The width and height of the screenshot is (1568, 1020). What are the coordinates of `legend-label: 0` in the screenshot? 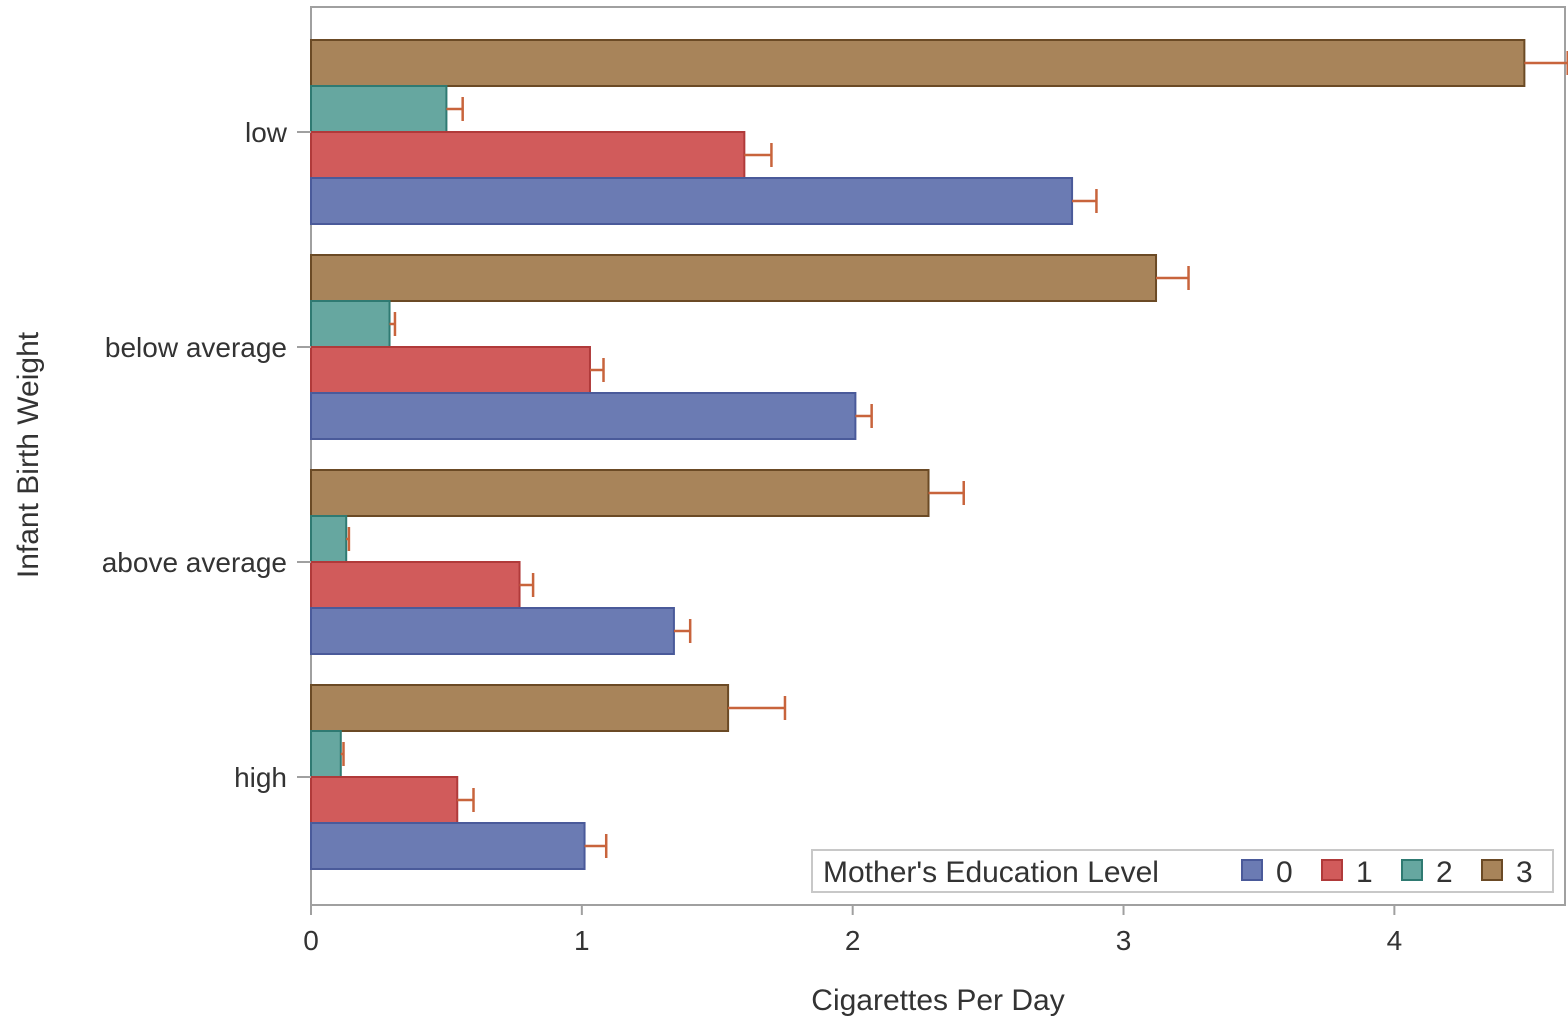 It's located at (1284, 872).